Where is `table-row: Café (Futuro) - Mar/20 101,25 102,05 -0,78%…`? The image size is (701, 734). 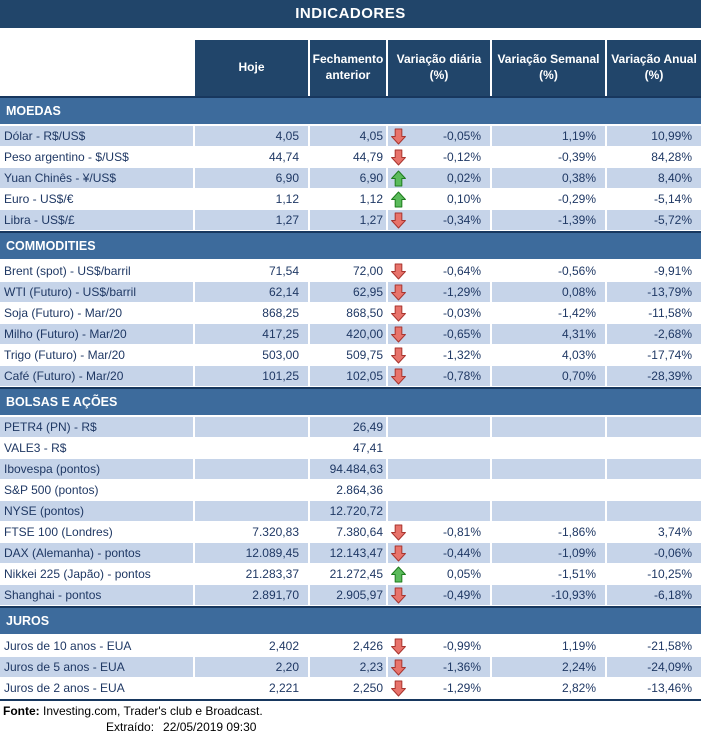 table-row: Café (Futuro) - Mar/20 101,25 102,05 -0,78%… is located at coordinates (350, 376).